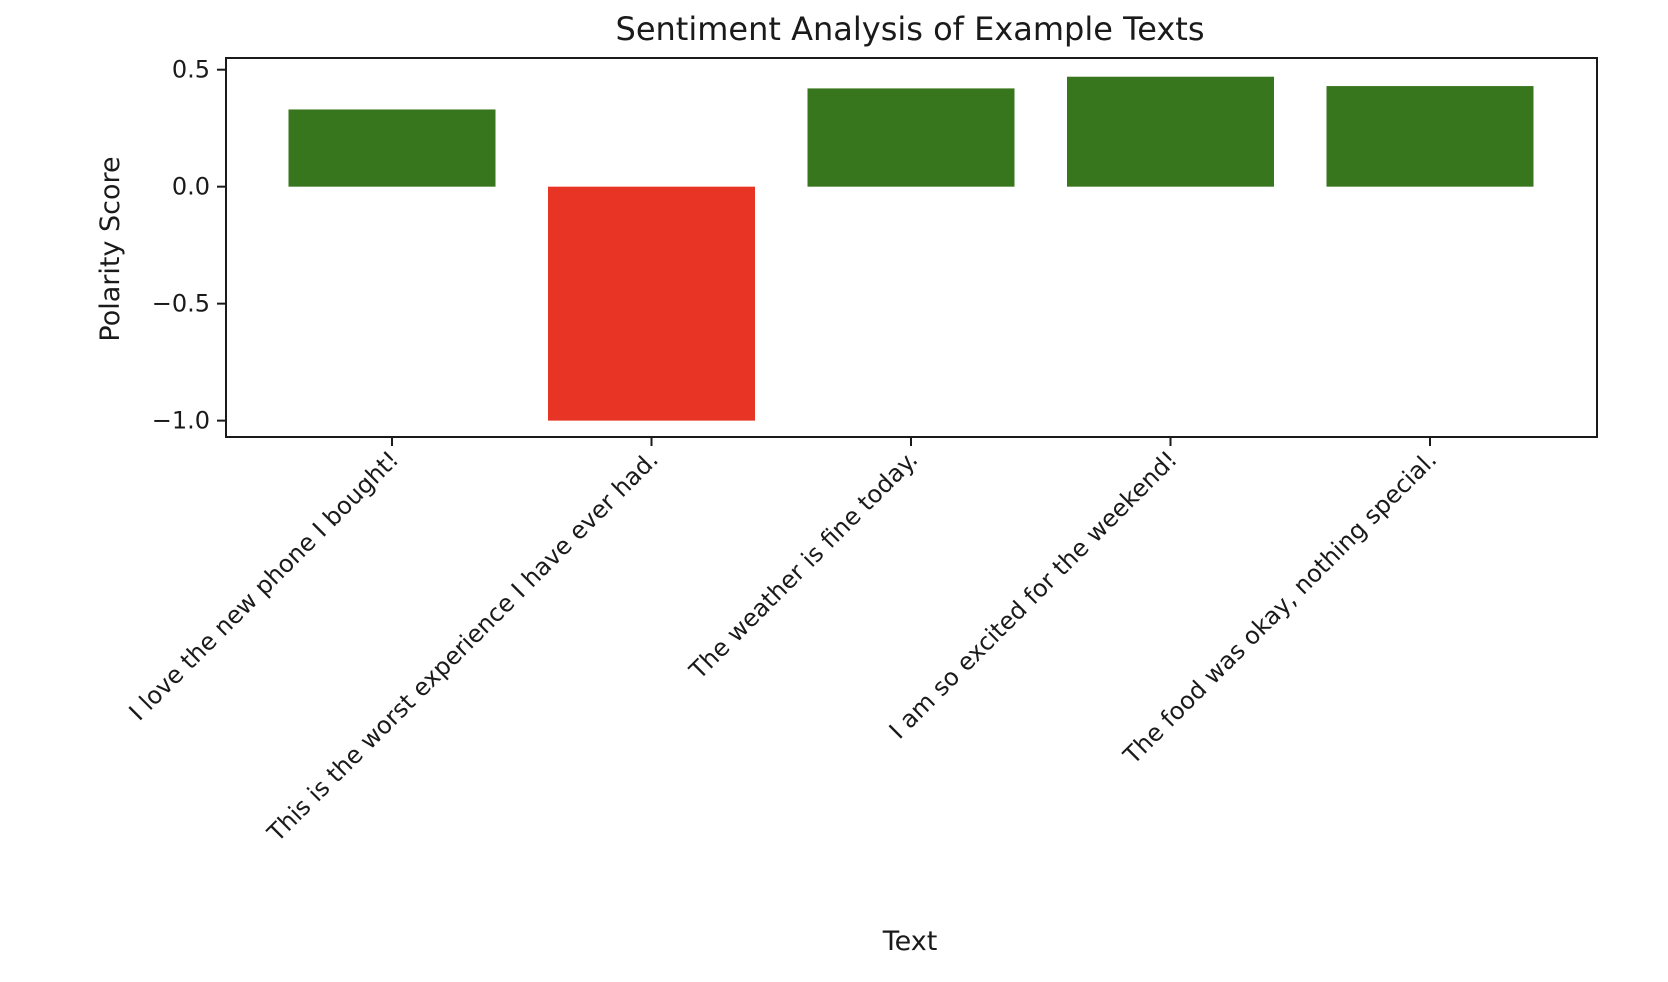 This screenshot has width=1668, height=982. I want to click on x-tick-label: The weather is fine today., so click(803, 565).